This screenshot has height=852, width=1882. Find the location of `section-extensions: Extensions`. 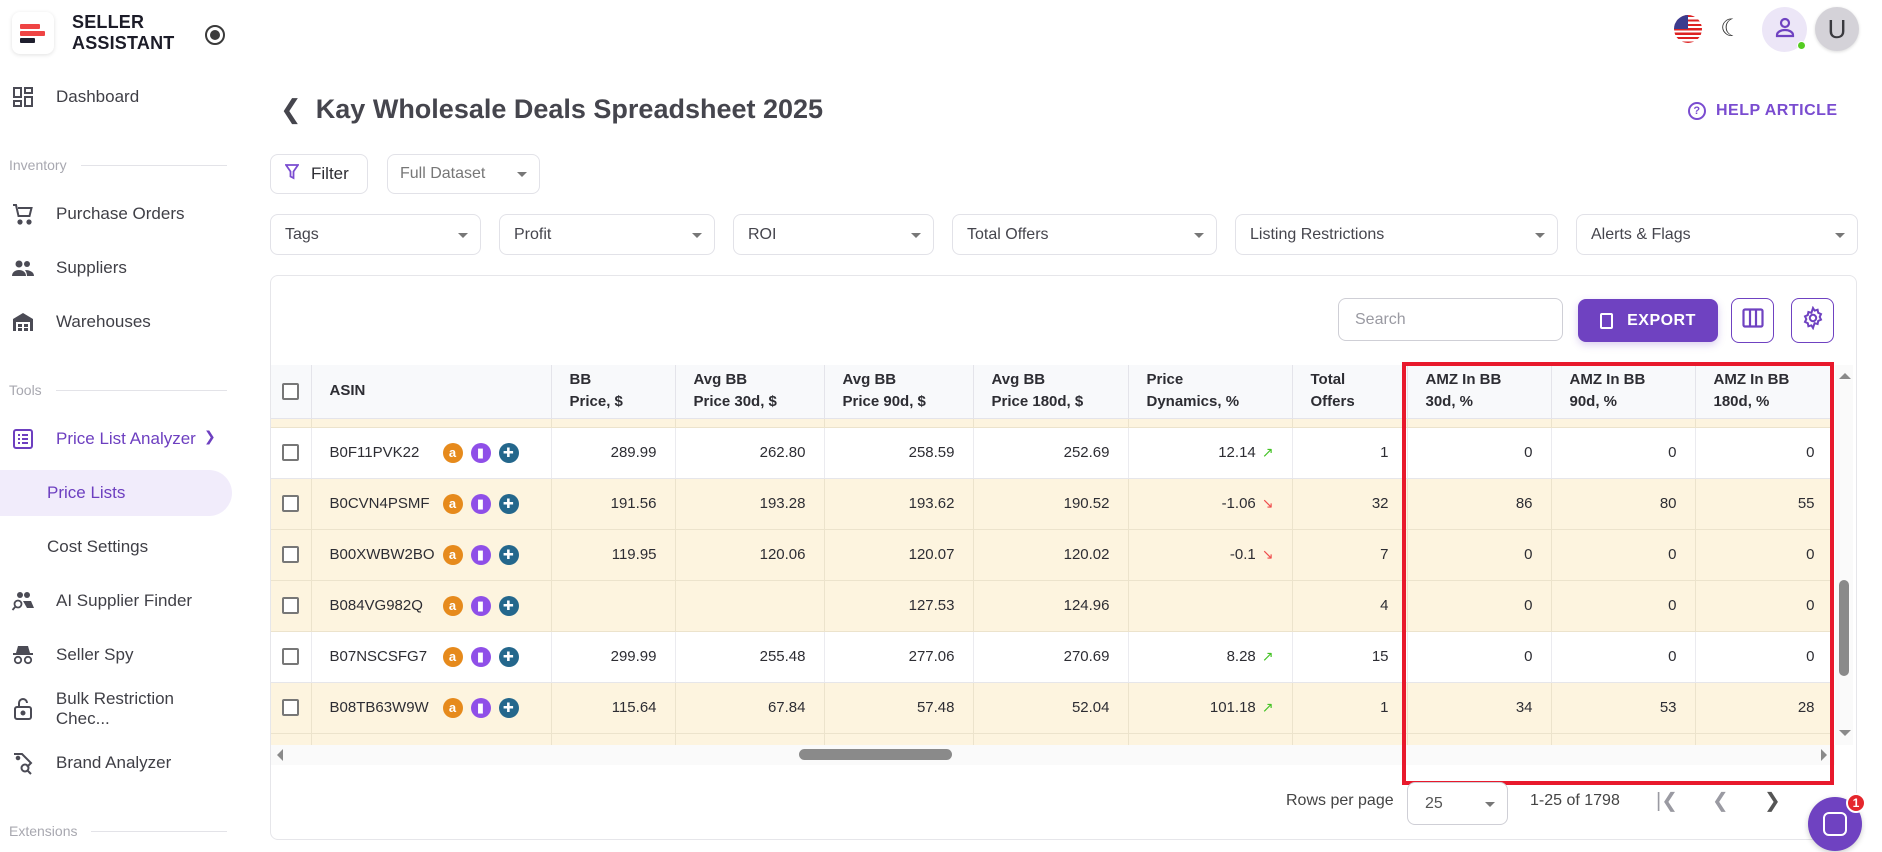

section-extensions: Extensions is located at coordinates (118, 831).